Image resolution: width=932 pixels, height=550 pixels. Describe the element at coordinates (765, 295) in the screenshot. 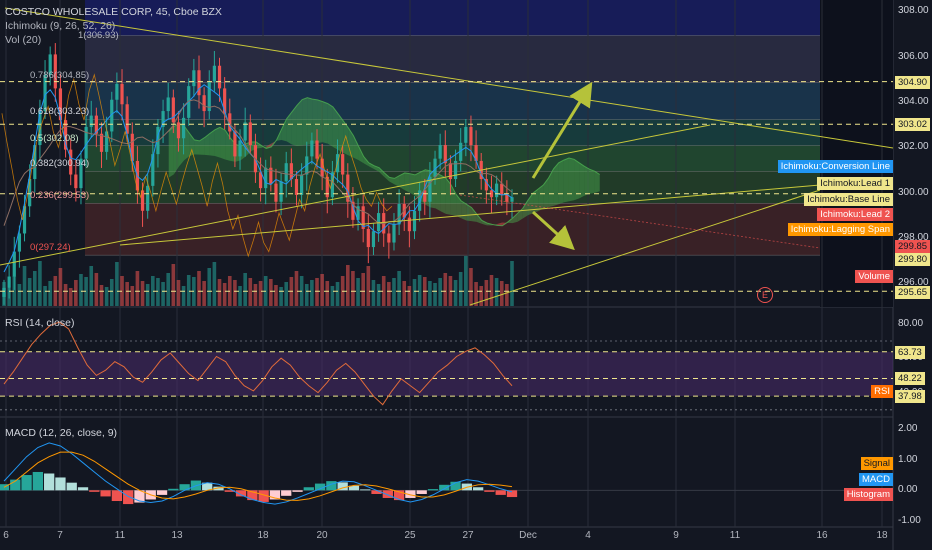

I see `earnings-event-marker: E` at that location.